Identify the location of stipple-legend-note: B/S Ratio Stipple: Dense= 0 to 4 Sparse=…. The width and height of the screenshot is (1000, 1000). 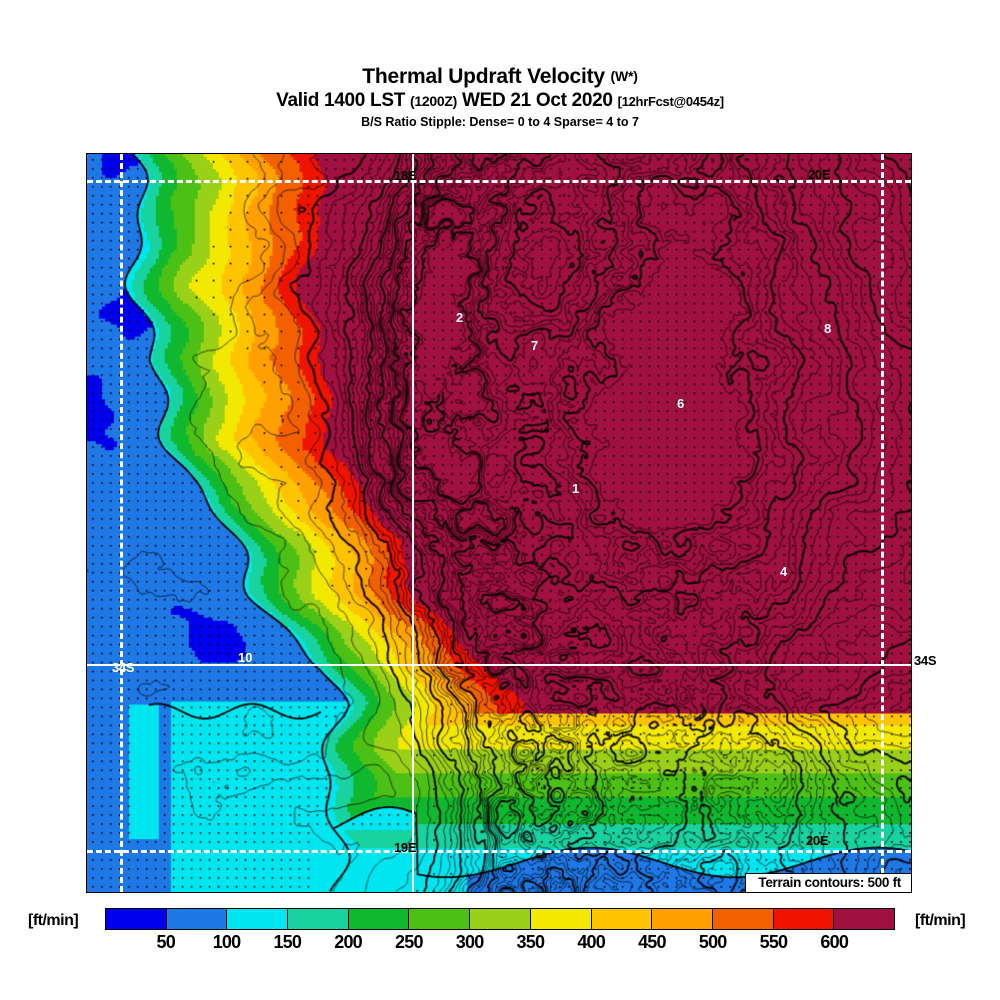
(500, 122).